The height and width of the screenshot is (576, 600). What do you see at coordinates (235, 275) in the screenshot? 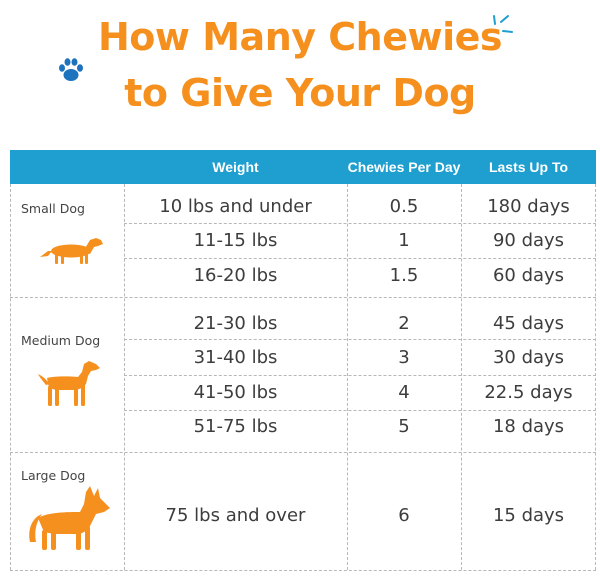
I see `cell-weight: 16-20 lbs` at bounding box center [235, 275].